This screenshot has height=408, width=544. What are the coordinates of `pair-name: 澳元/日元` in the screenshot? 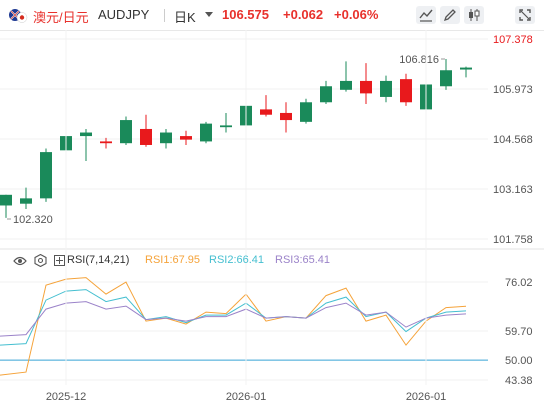 It's located at (61, 17).